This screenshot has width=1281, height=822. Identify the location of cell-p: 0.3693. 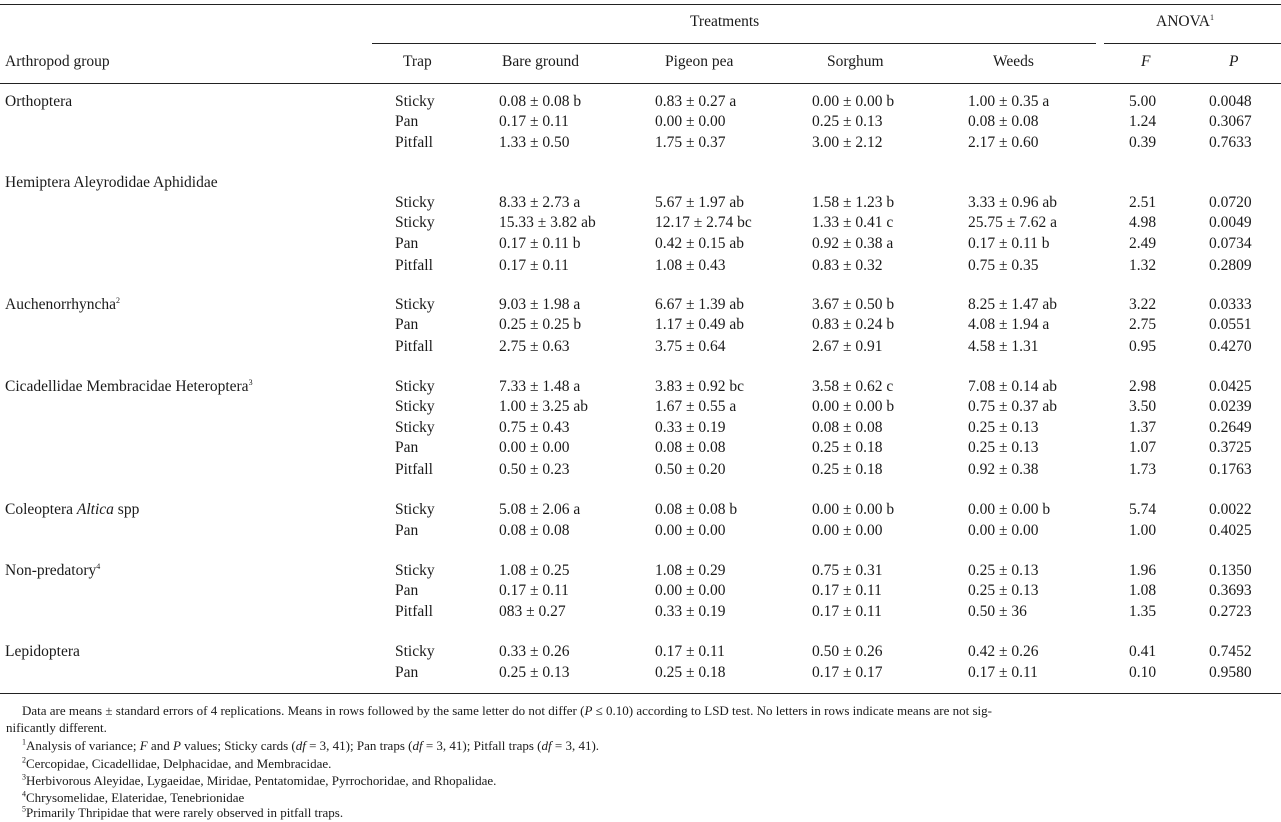
(1230, 590).